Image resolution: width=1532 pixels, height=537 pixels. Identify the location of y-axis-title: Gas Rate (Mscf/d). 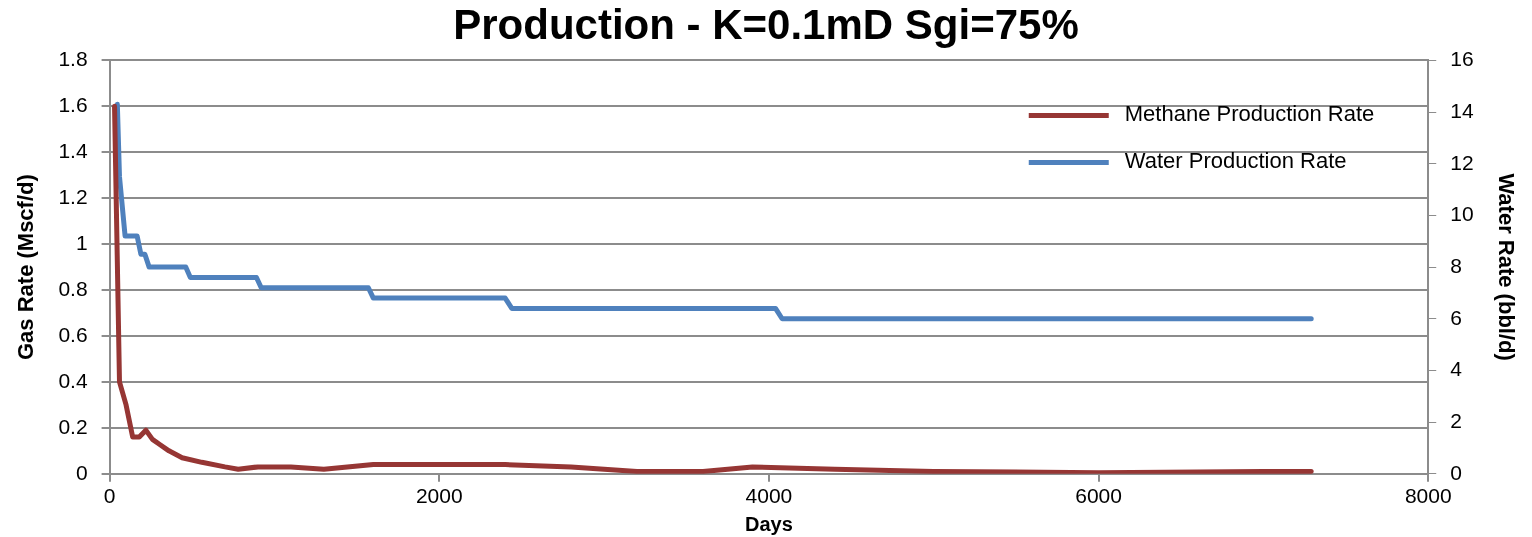
(26, 267).